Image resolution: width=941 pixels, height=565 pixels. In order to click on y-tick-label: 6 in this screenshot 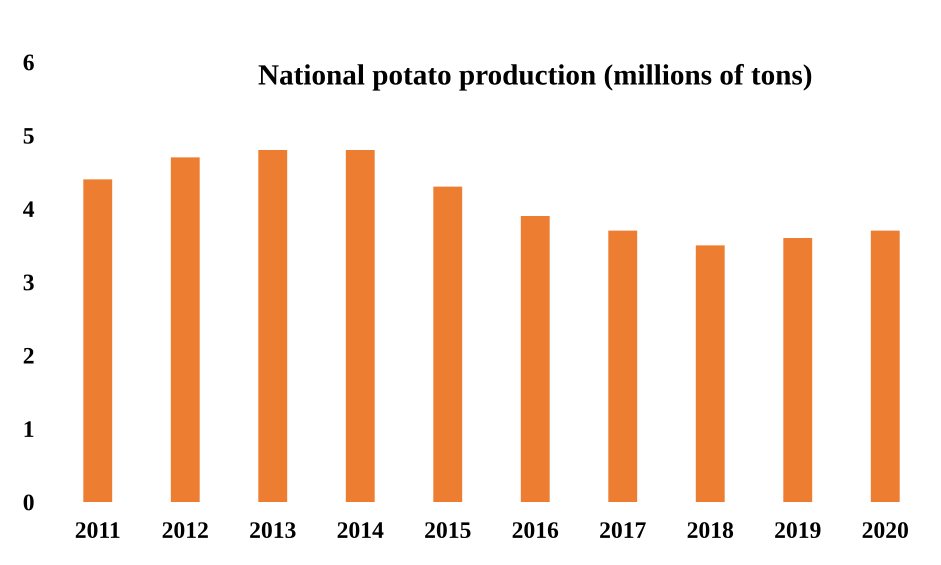, I will do `click(29, 62)`.